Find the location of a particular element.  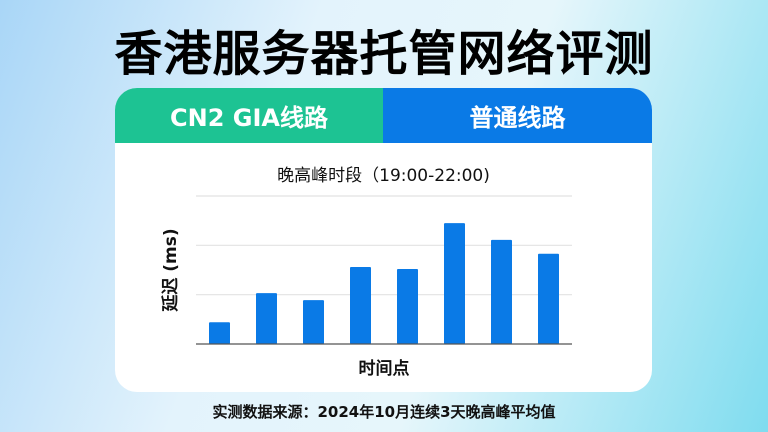

data-source-note: 实测数据来源：2024年10月连续3天晚高峰平均值 is located at coordinates (384, 412).